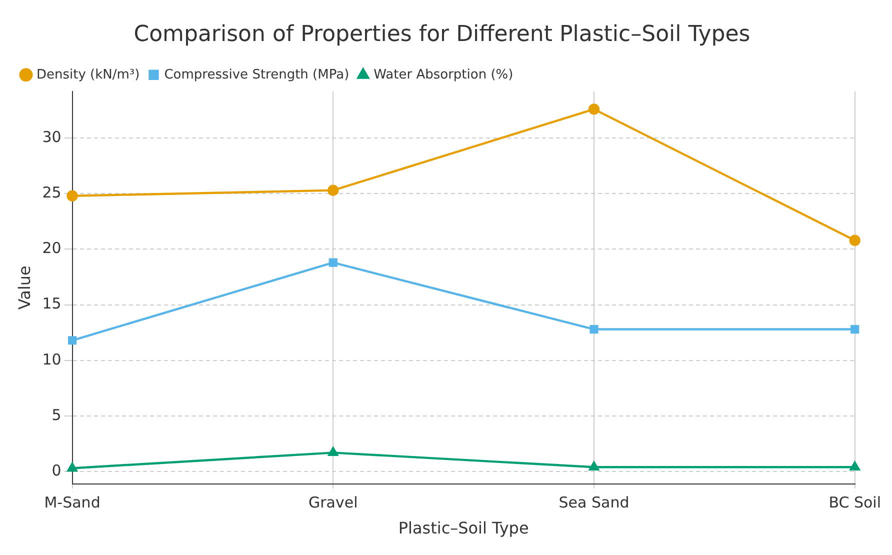  Describe the element at coordinates (52, 193) in the screenshot. I see `y-tick-label: 25` at that location.